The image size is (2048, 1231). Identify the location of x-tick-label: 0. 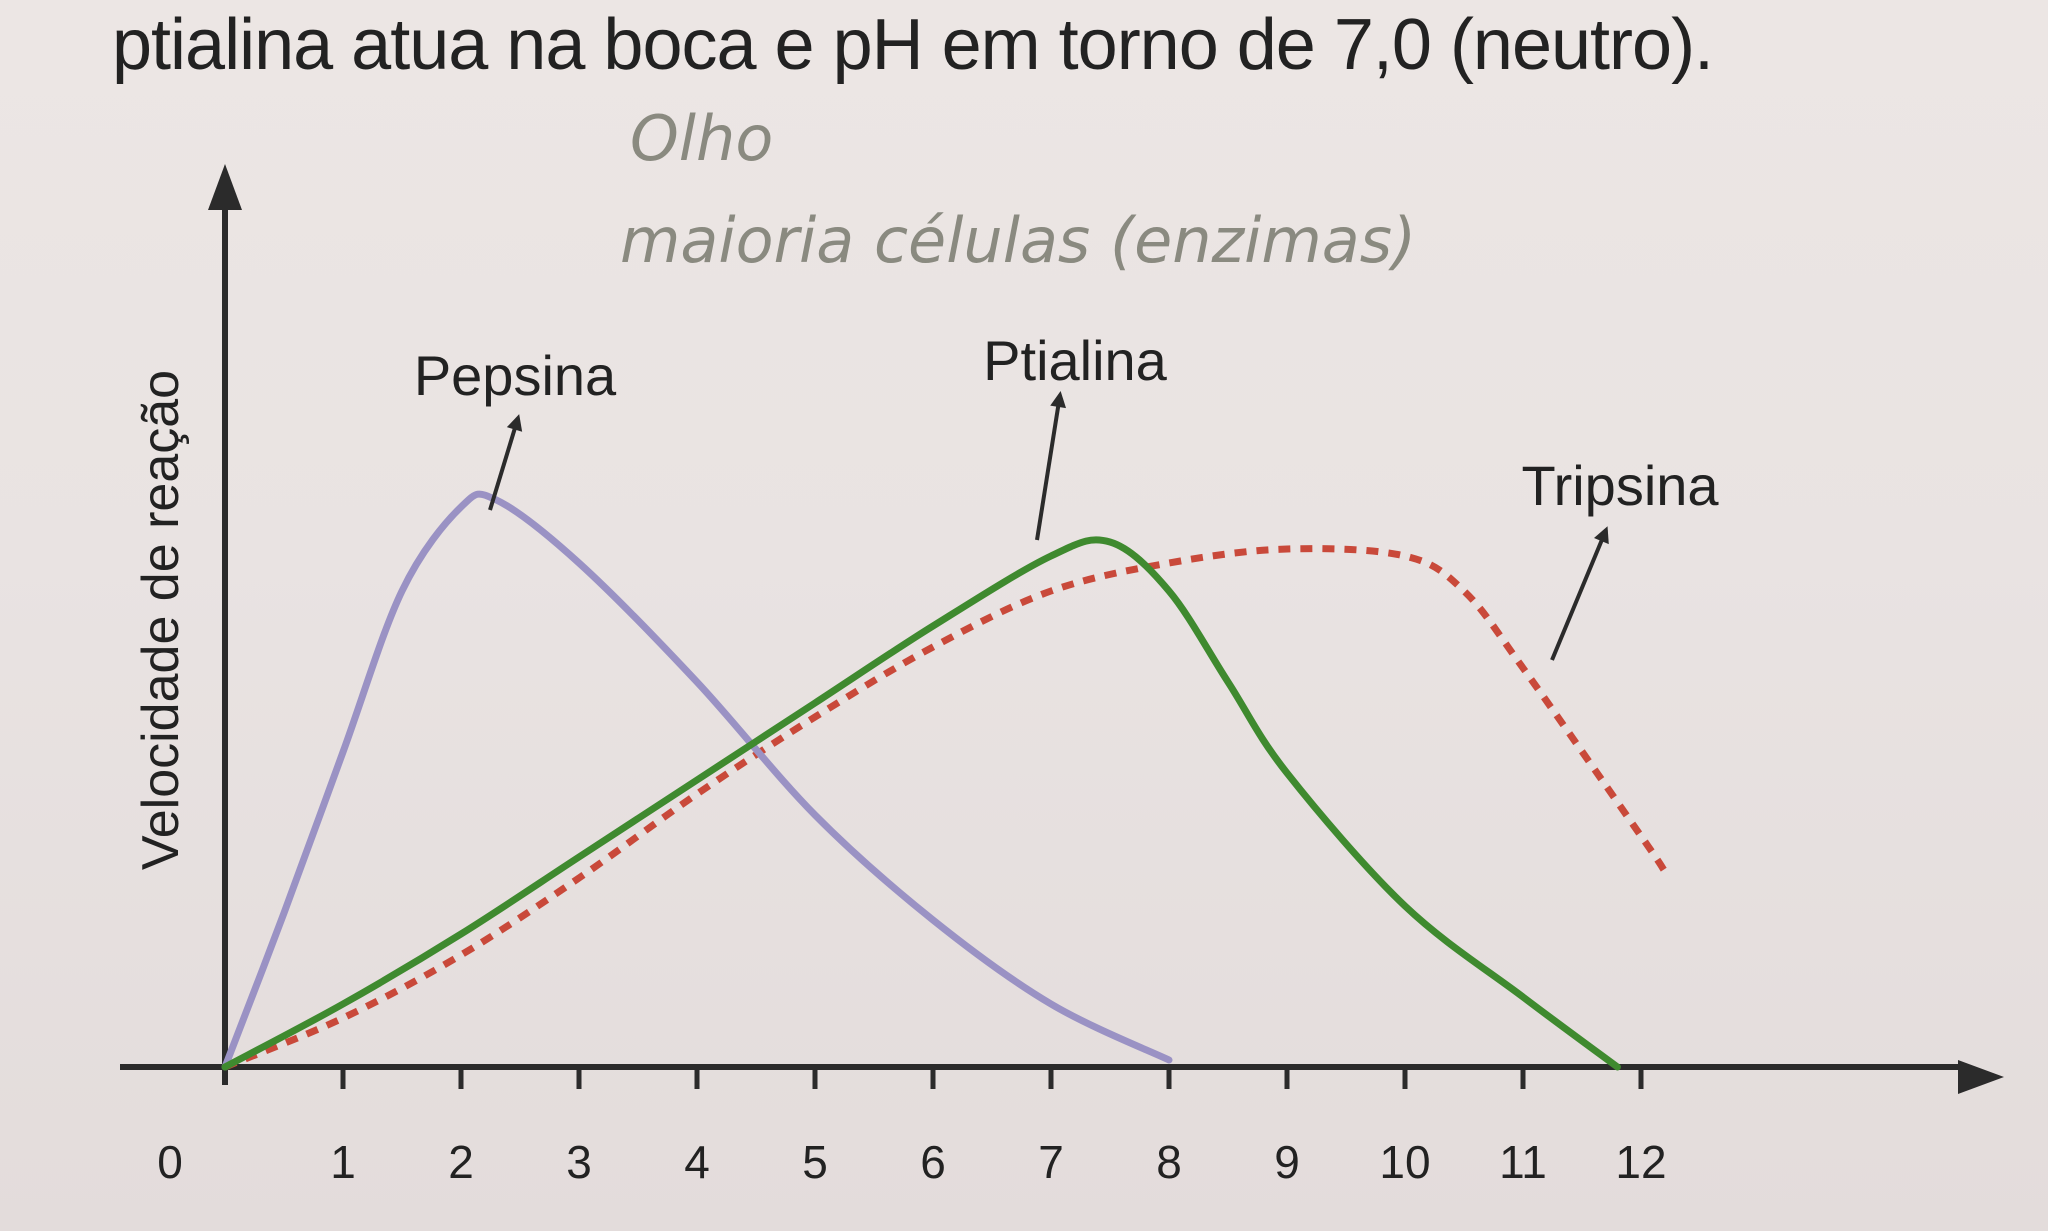
(170, 1162).